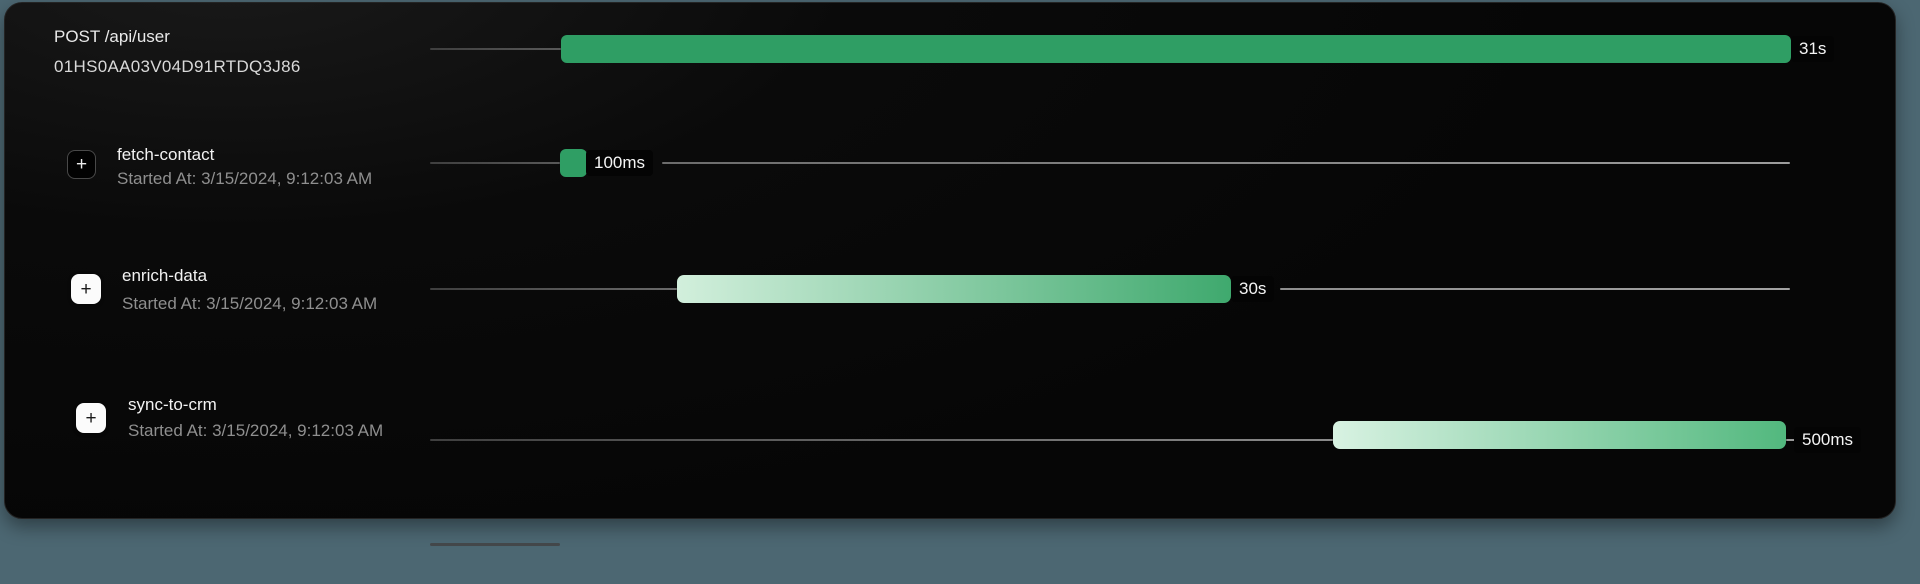  What do you see at coordinates (620, 163) in the screenshot?
I see `span-duration-label: 100ms` at bounding box center [620, 163].